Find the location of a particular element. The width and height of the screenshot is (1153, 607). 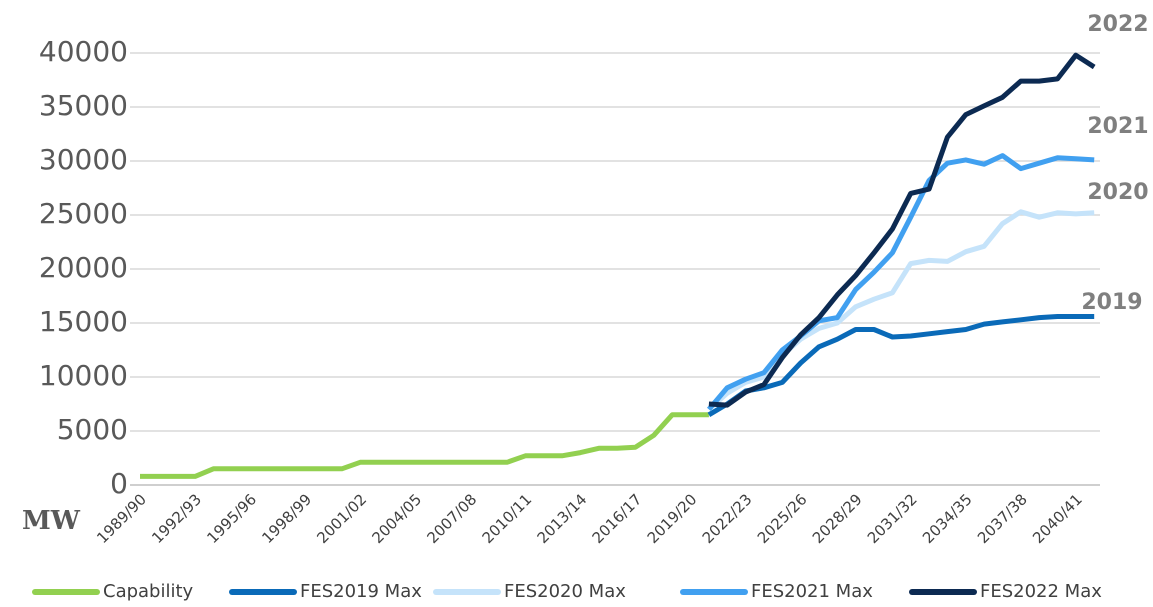

annotation: 2020 is located at coordinates (1117, 192).